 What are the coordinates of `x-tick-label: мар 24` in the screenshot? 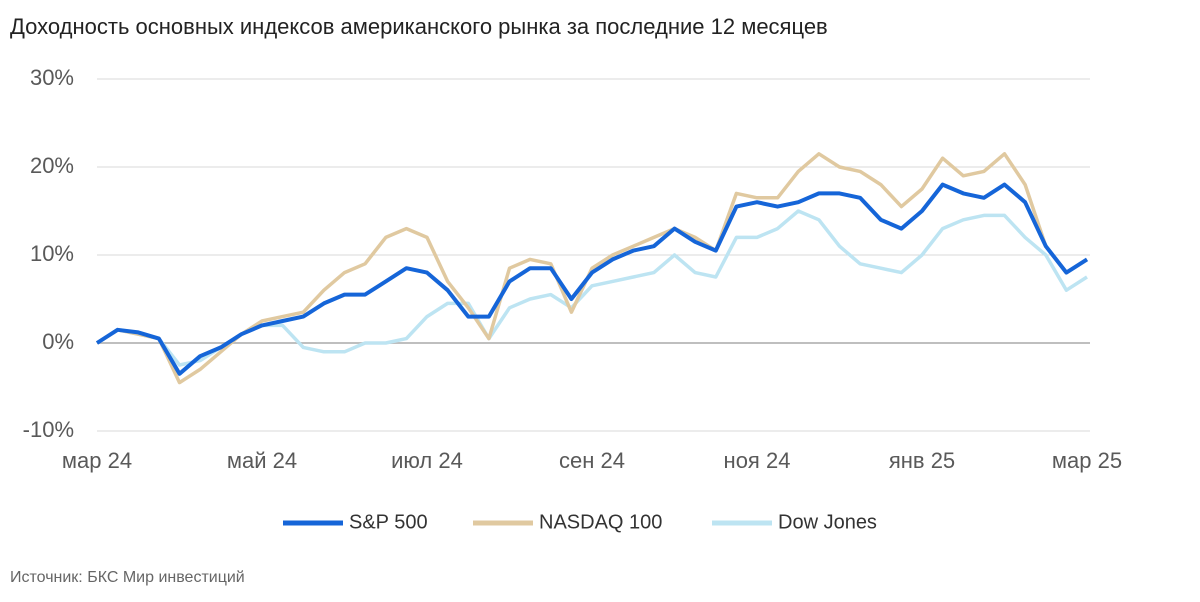 It's located at (97, 460).